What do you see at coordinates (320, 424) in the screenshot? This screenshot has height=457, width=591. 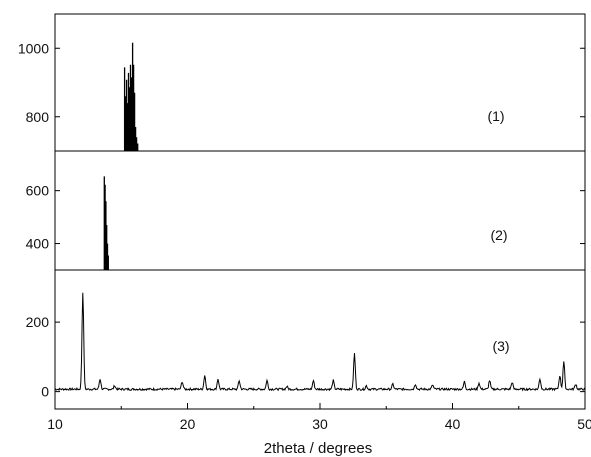 I see `x-tick-label: 30` at bounding box center [320, 424].